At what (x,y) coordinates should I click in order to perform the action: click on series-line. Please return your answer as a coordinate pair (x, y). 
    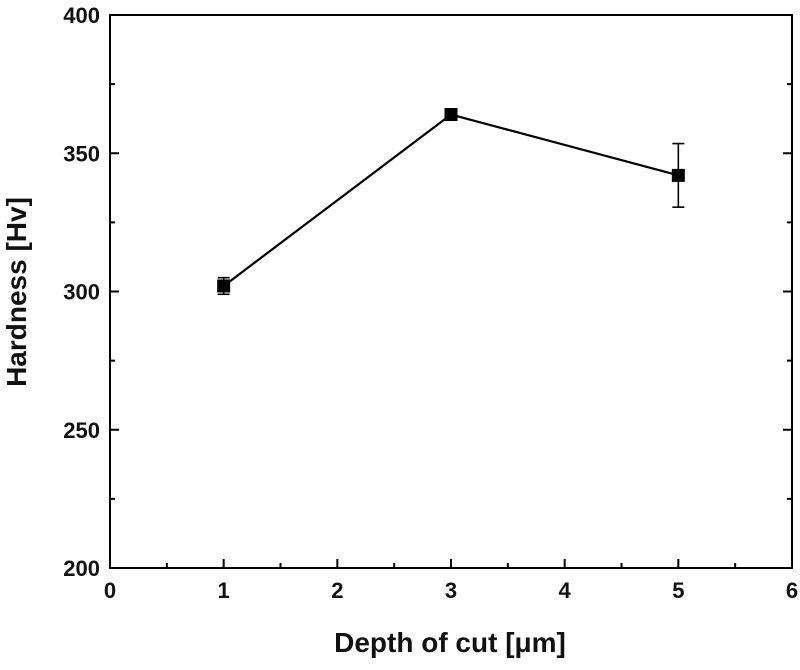
    Looking at the image, I should click on (451, 200).